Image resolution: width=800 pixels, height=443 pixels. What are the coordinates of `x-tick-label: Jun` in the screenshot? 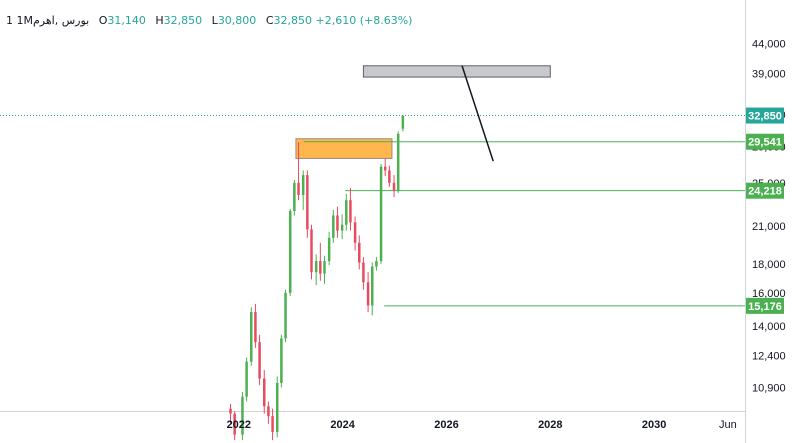 It's located at (728, 425).